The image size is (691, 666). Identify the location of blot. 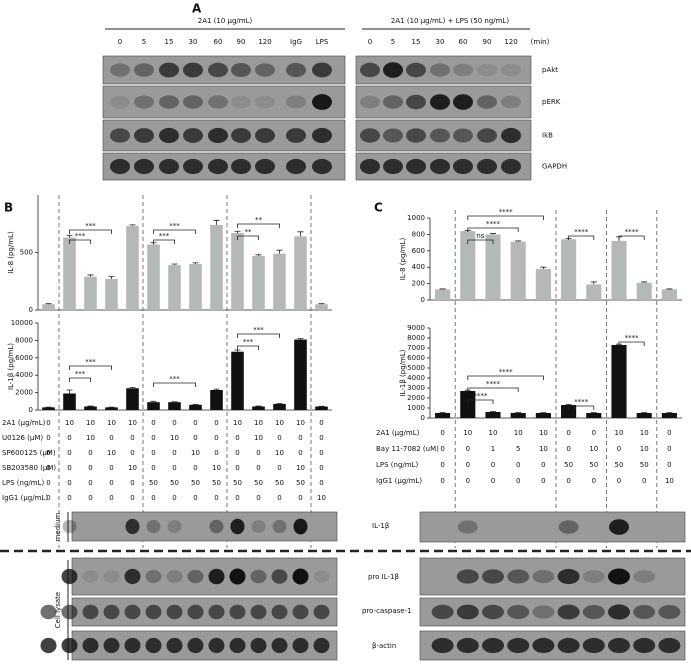
(224, 102).